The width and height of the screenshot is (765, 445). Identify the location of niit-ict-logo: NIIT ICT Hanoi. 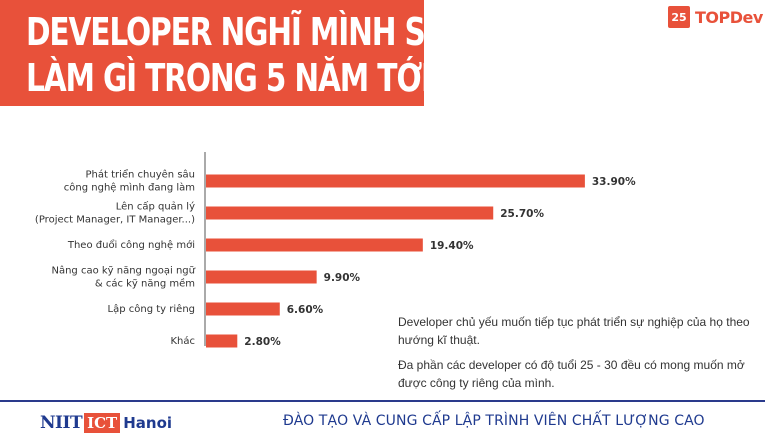
(106, 423).